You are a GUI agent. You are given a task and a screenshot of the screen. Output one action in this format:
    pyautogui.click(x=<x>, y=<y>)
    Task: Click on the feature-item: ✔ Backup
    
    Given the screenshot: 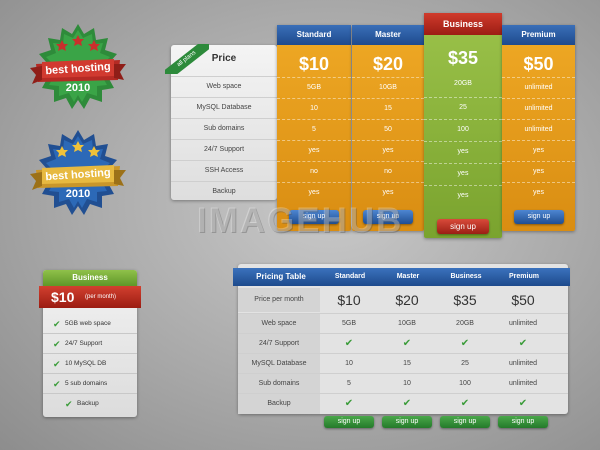 What is the action you would take?
    pyautogui.click(x=90, y=404)
    